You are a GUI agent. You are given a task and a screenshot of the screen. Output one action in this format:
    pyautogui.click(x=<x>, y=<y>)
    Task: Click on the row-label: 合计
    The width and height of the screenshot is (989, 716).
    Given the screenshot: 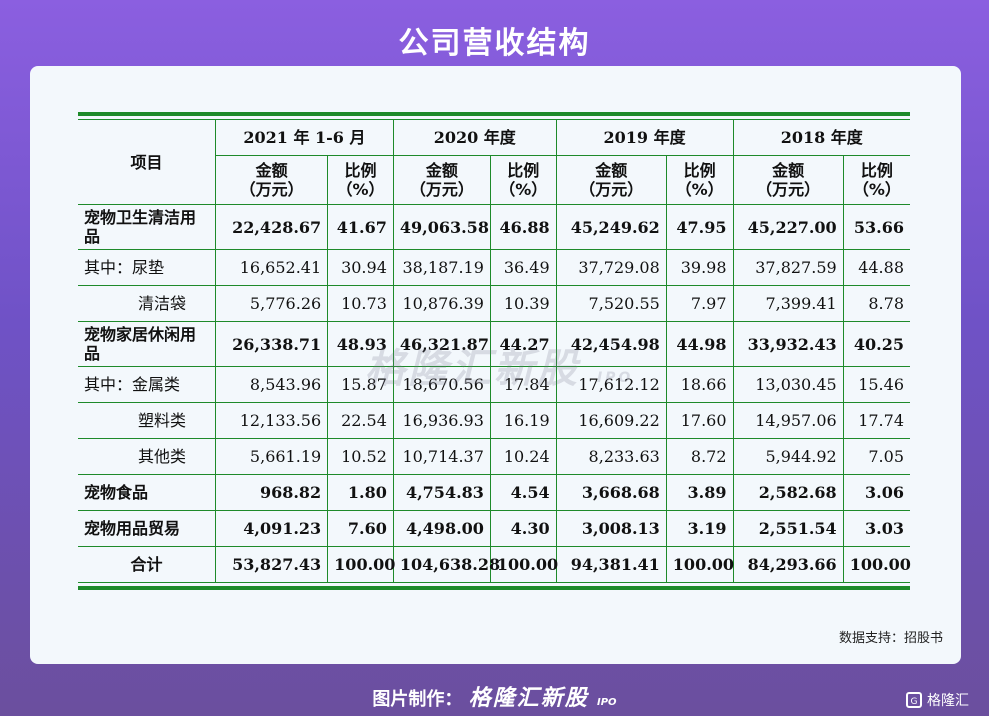 What is the action you would take?
    pyautogui.click(x=147, y=564)
    